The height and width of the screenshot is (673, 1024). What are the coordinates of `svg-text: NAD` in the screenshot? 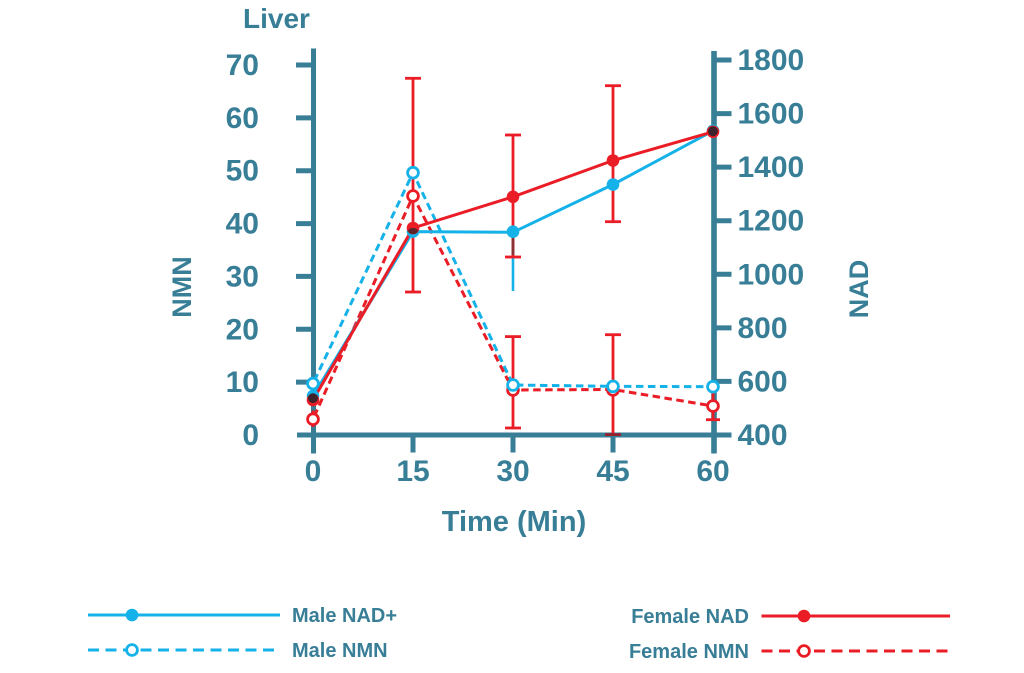 It's located at (859, 289).